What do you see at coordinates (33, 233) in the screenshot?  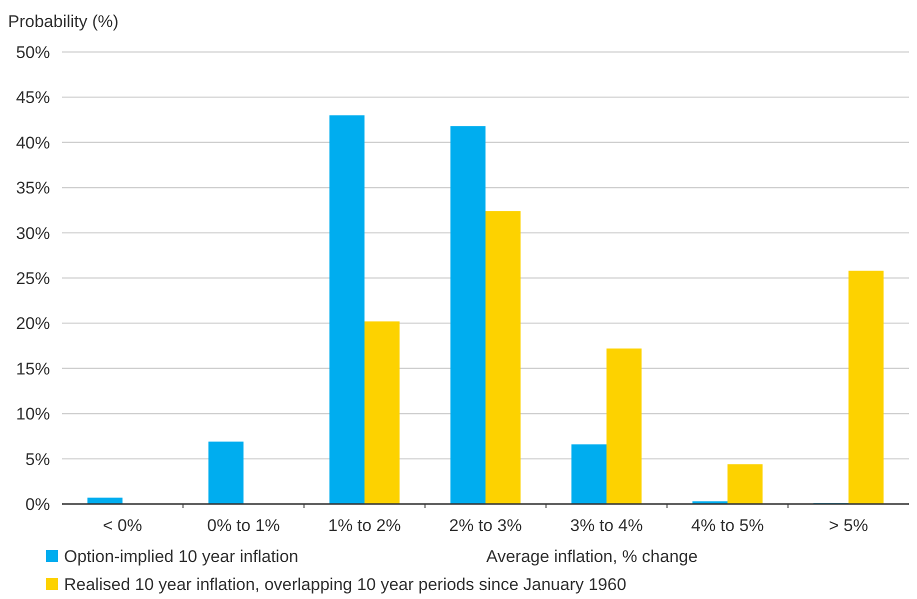 I see `y-tick-label: 30%` at bounding box center [33, 233].